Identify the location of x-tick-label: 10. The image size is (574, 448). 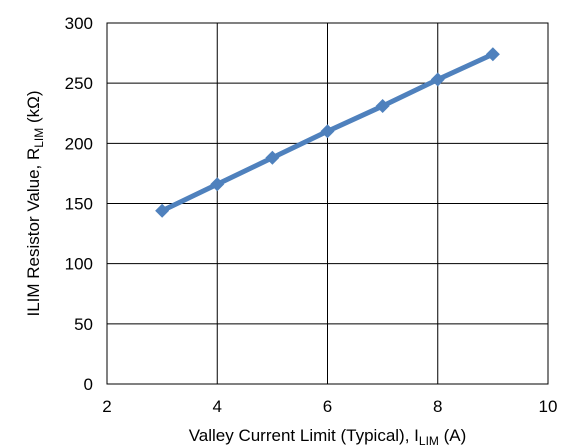
(548, 406).